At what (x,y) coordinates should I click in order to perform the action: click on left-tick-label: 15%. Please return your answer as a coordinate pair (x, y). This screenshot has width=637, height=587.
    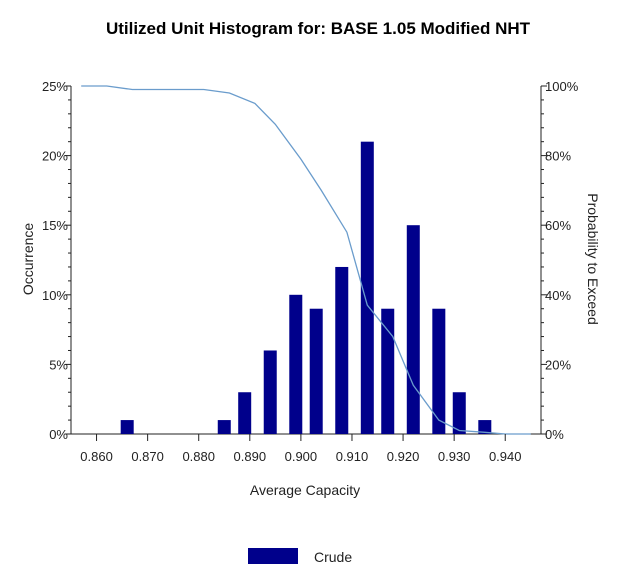
    Looking at the image, I should click on (55, 225).